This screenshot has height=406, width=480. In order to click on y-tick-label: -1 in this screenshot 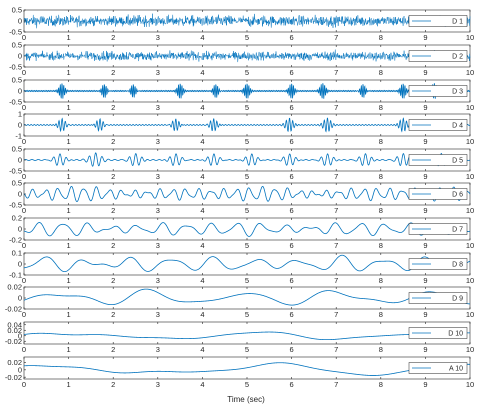, I will do `click(18, 136)`.